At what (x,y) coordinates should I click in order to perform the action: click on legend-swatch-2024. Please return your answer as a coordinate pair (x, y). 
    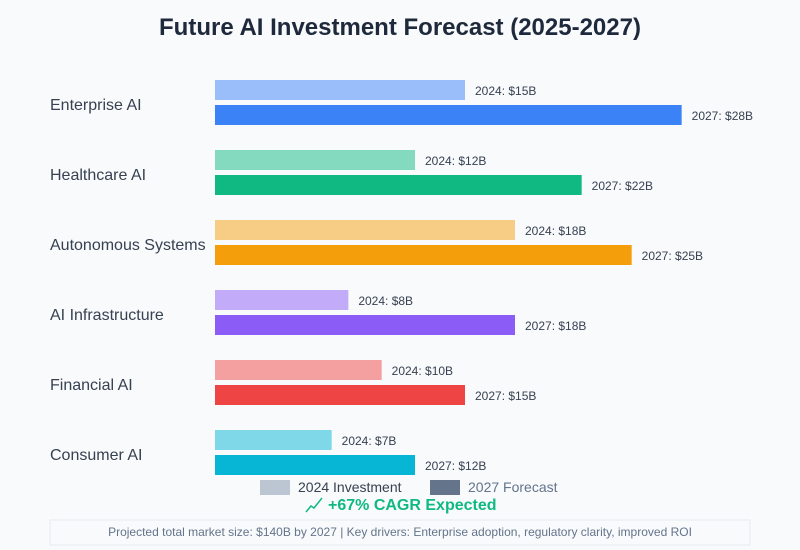
    Looking at the image, I should click on (275, 487).